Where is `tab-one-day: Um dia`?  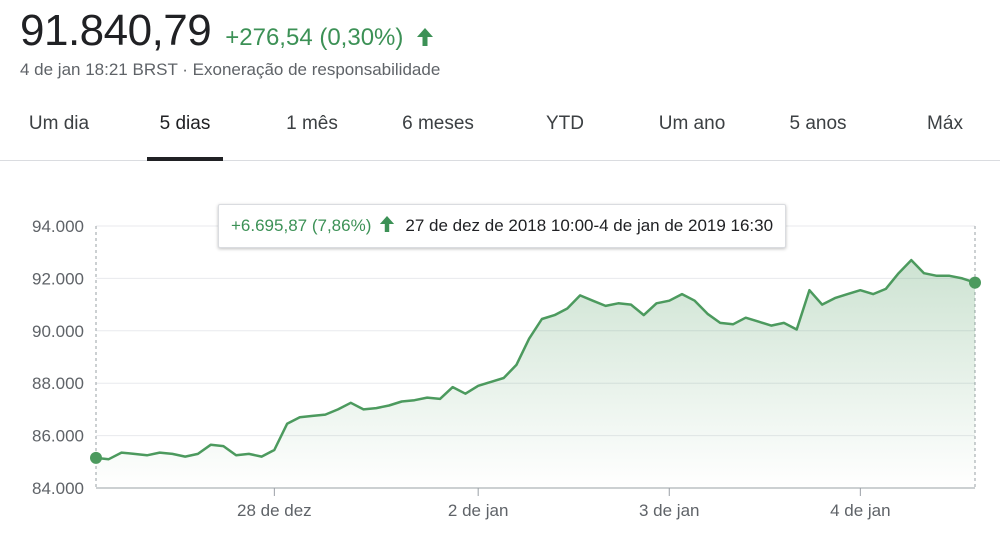
tab-one-day: Um dia is located at coordinates (59, 123).